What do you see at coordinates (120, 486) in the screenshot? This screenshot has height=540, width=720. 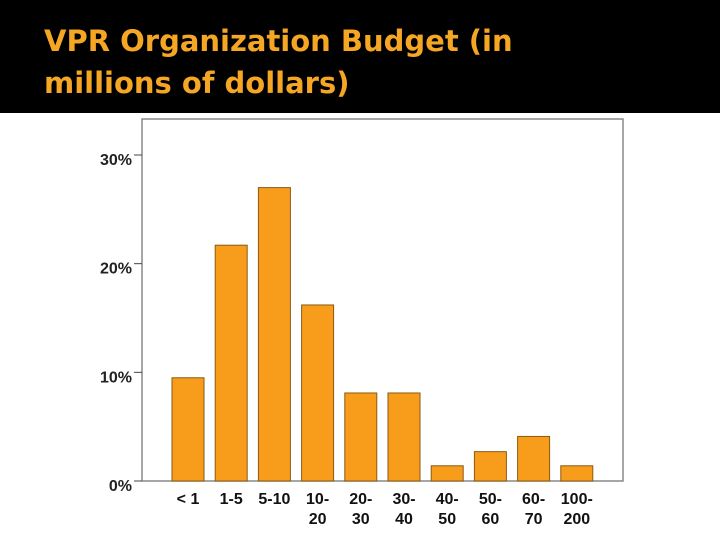 I see `y-tick-label: 0%` at bounding box center [120, 486].